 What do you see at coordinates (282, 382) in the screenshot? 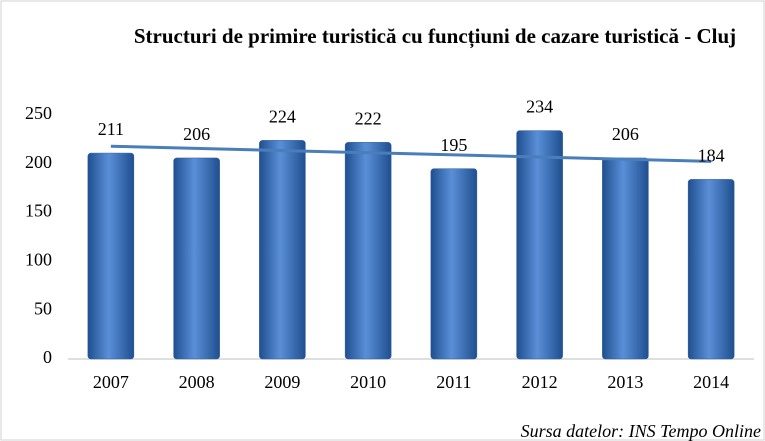
I see `x-tick-label: 2009` at bounding box center [282, 382].